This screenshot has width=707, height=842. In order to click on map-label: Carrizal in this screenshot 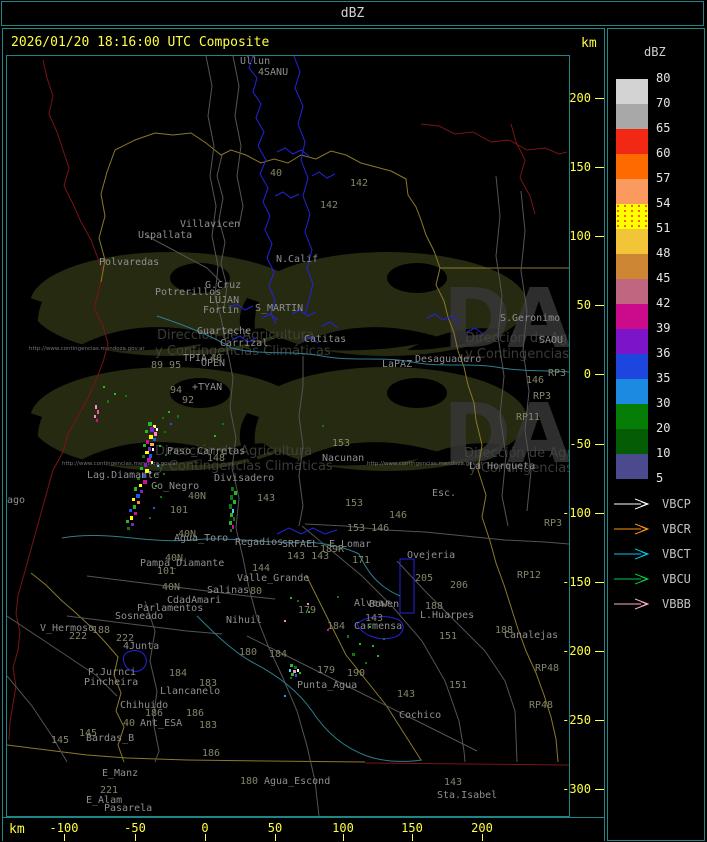, I will do `click(244, 343)`.